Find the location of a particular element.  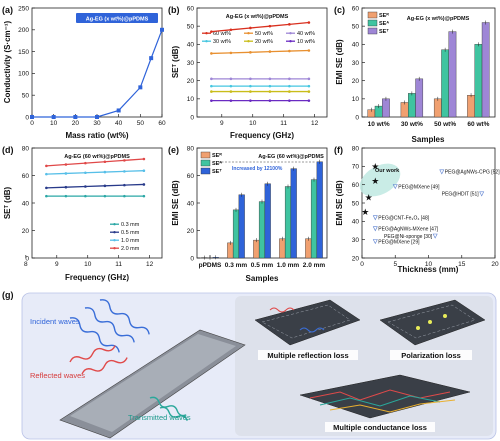

legend-label-b: 50 wt% is located at coordinates (264, 34).